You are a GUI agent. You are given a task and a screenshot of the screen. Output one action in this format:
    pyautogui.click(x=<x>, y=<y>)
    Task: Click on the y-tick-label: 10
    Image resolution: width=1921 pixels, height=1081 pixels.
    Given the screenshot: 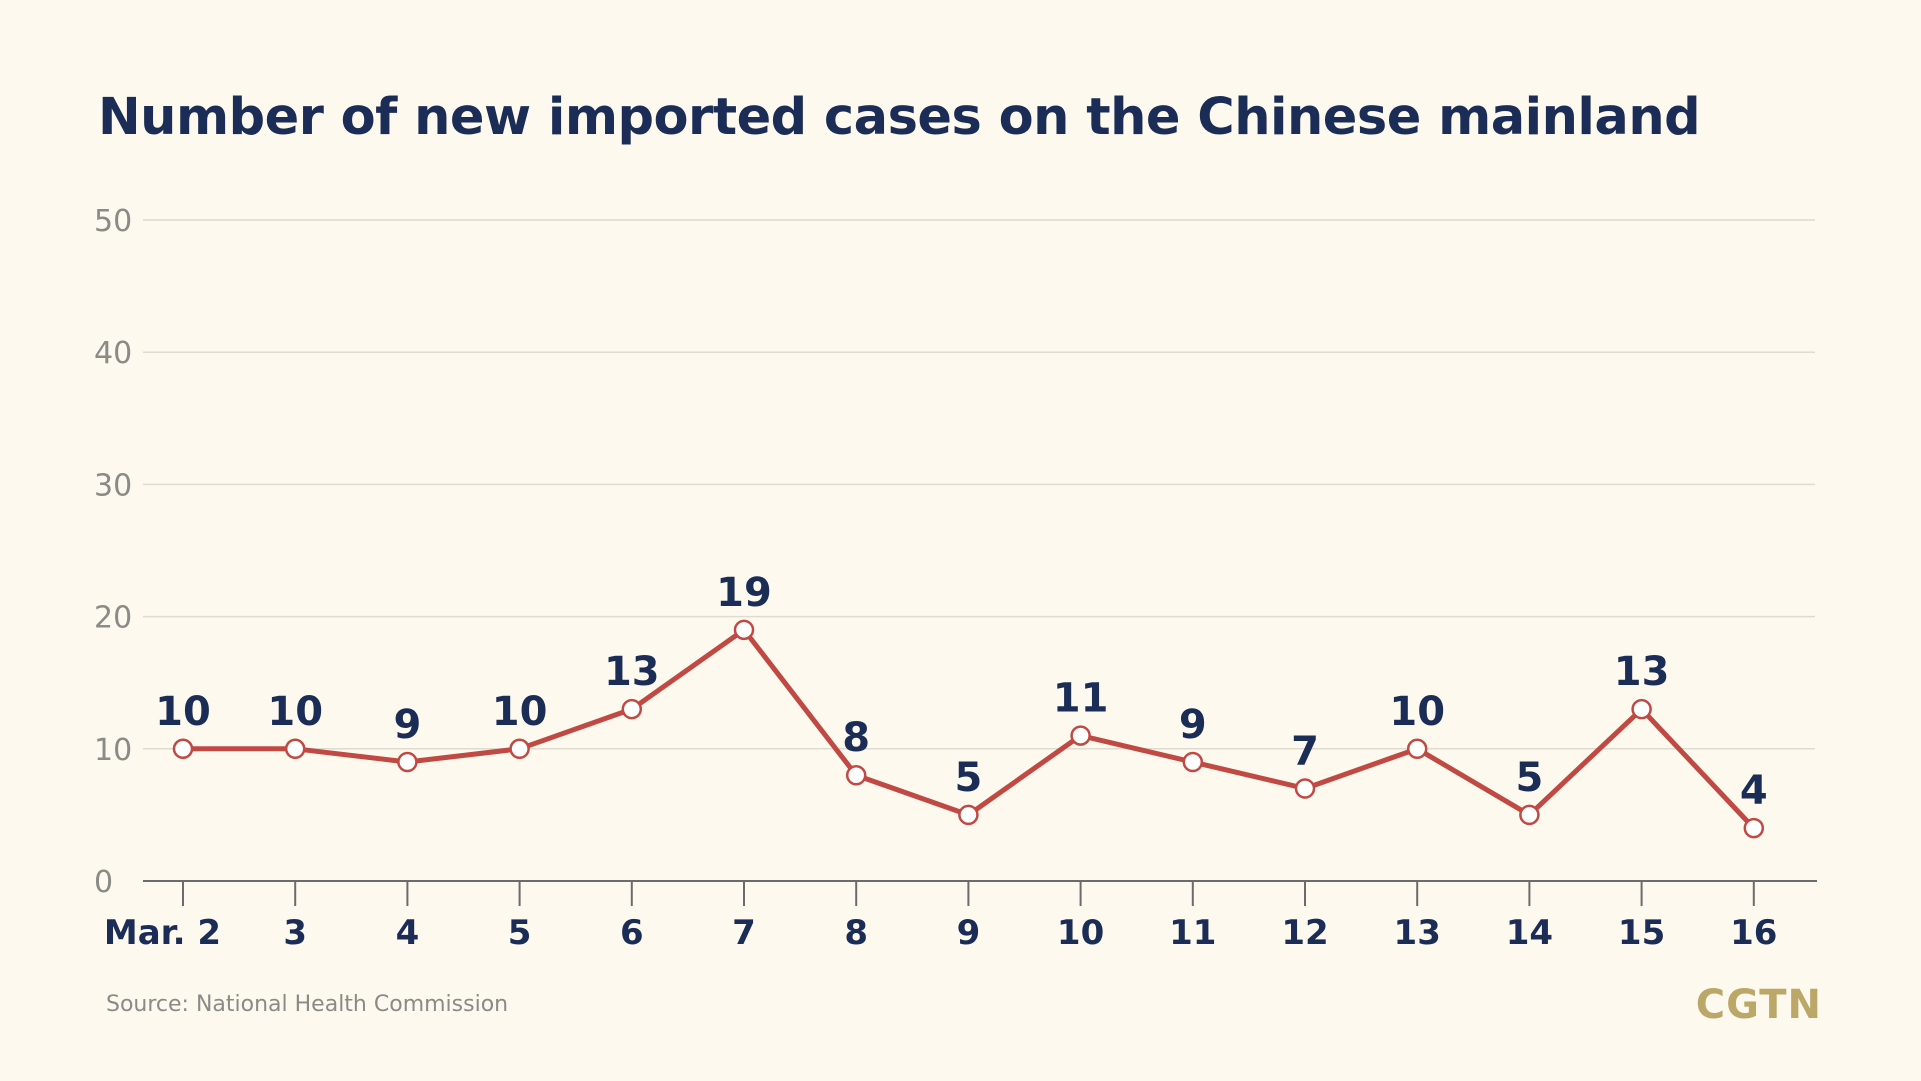 What is the action you would take?
    pyautogui.click(x=113, y=750)
    